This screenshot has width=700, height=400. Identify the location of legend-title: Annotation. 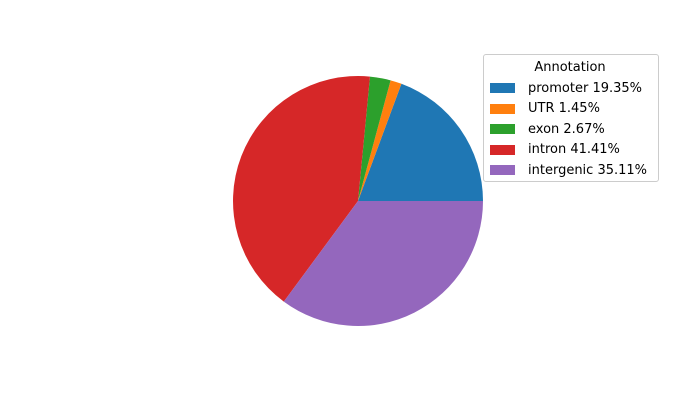
(570, 67).